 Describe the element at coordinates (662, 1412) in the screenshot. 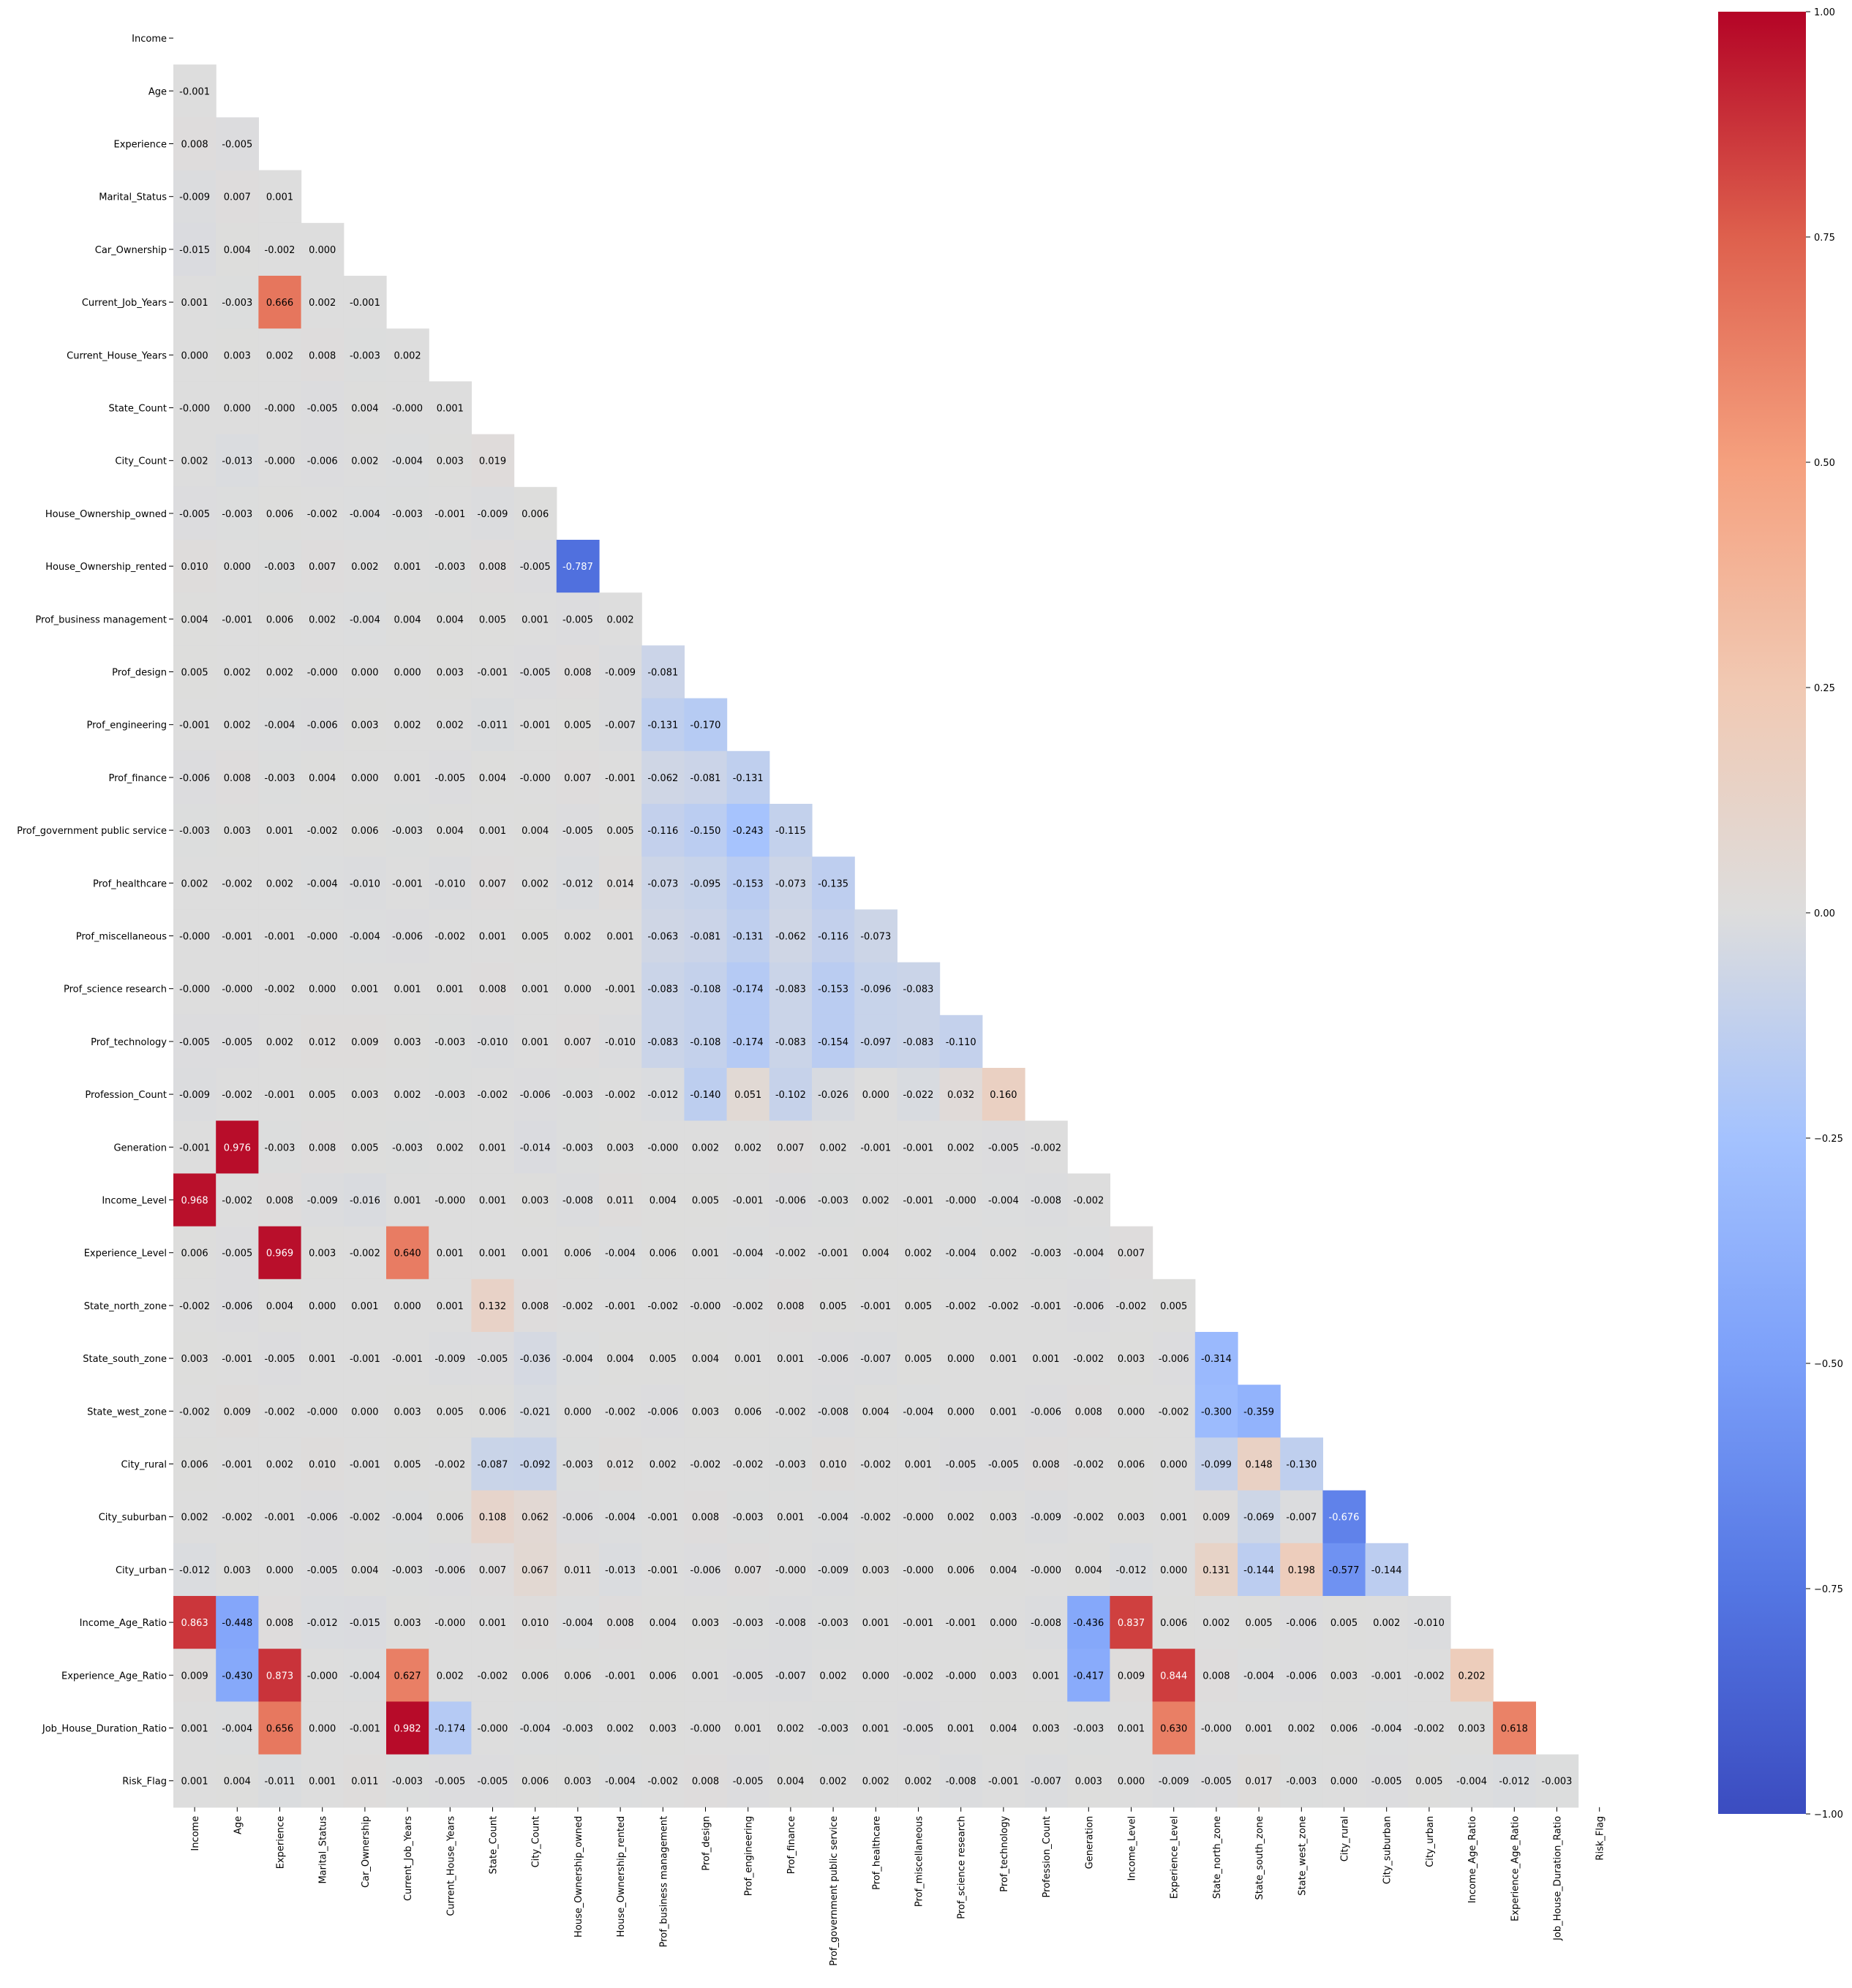

I see `cell-annotation: -0.006` at that location.